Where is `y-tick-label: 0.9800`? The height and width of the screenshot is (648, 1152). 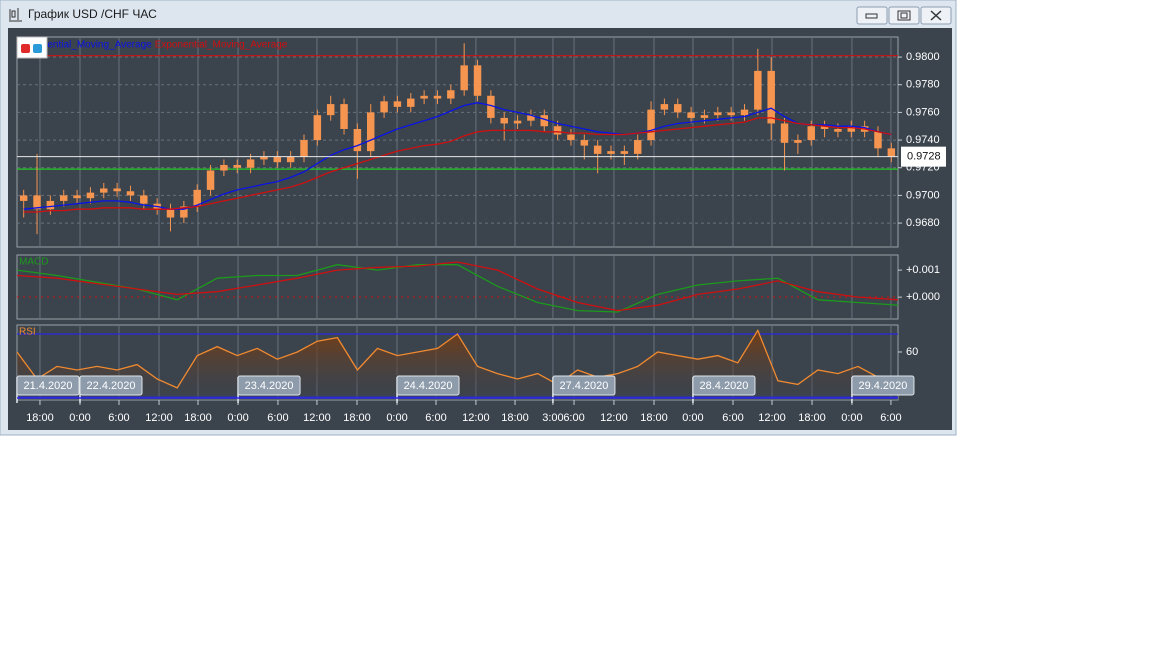
y-tick-label: 0.9800 is located at coordinates (923, 57).